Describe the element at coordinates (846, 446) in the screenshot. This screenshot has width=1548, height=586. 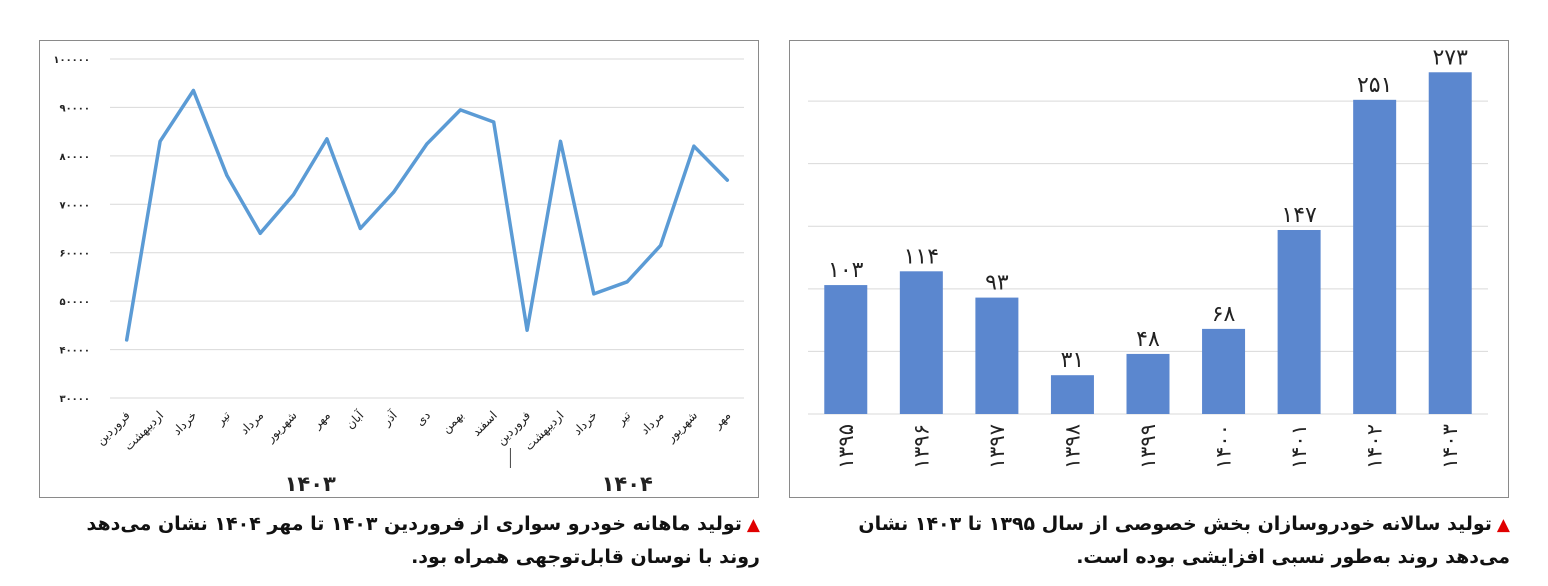
I see `x-tick-label: ۱۳۹۵` at that location.